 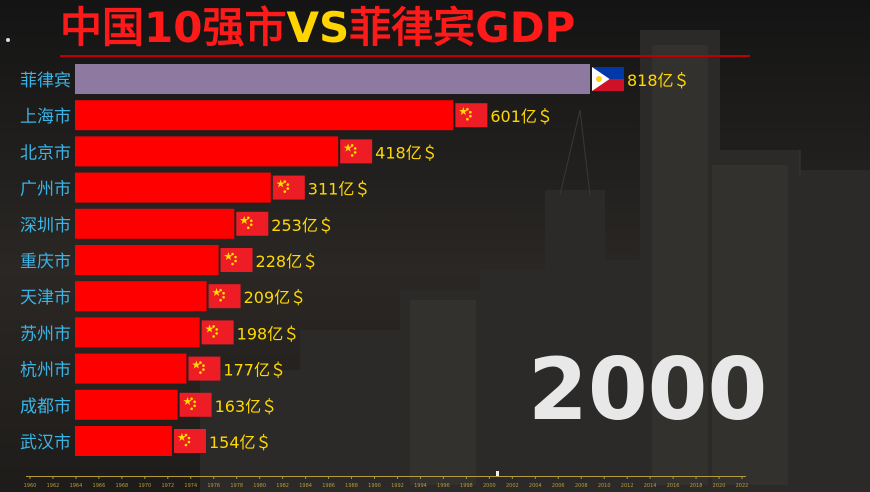 I want to click on timeline-tick-label: 2014, so click(x=650, y=486).